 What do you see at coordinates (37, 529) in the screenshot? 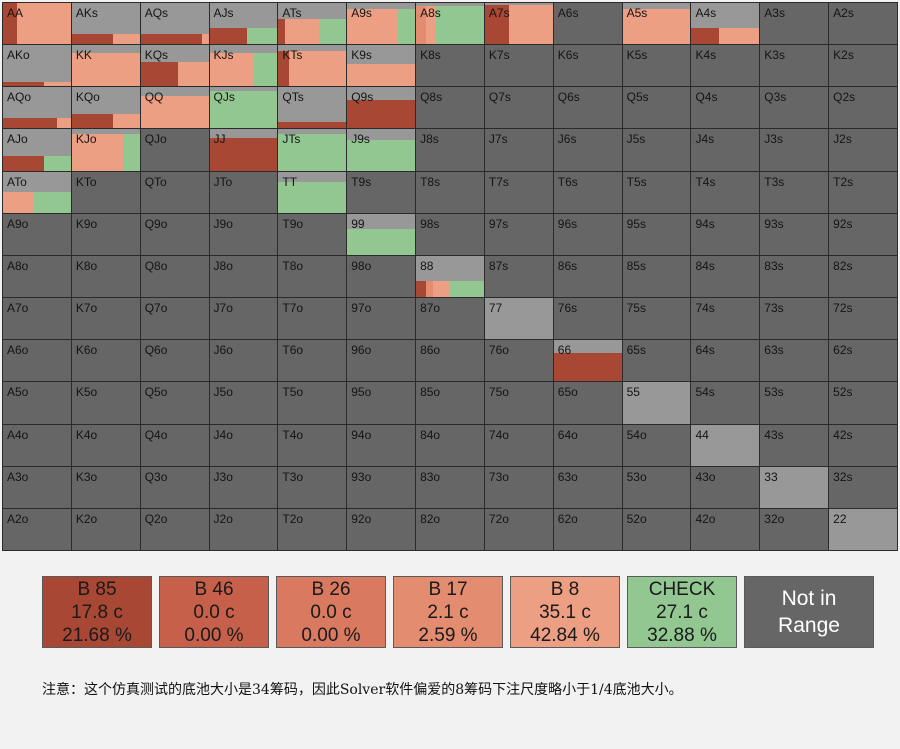
I see `hand-cell-a2o: A2o` at bounding box center [37, 529].